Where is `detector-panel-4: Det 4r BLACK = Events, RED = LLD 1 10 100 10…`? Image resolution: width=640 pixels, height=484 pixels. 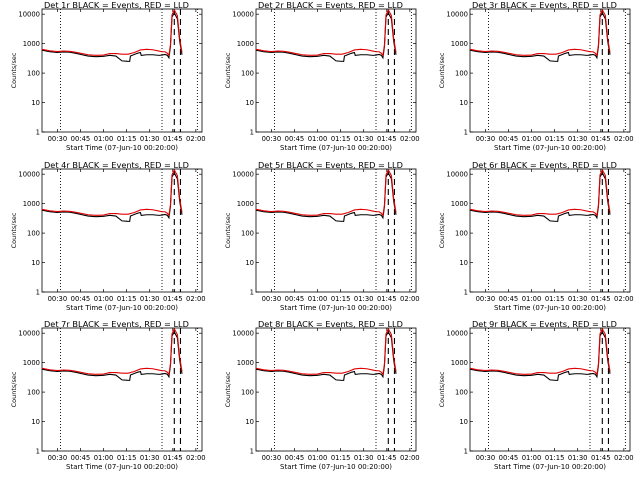
detector-panel-4: Det 4r BLACK = Events, RED = LLD 1 10 100 10… is located at coordinates (108, 236).